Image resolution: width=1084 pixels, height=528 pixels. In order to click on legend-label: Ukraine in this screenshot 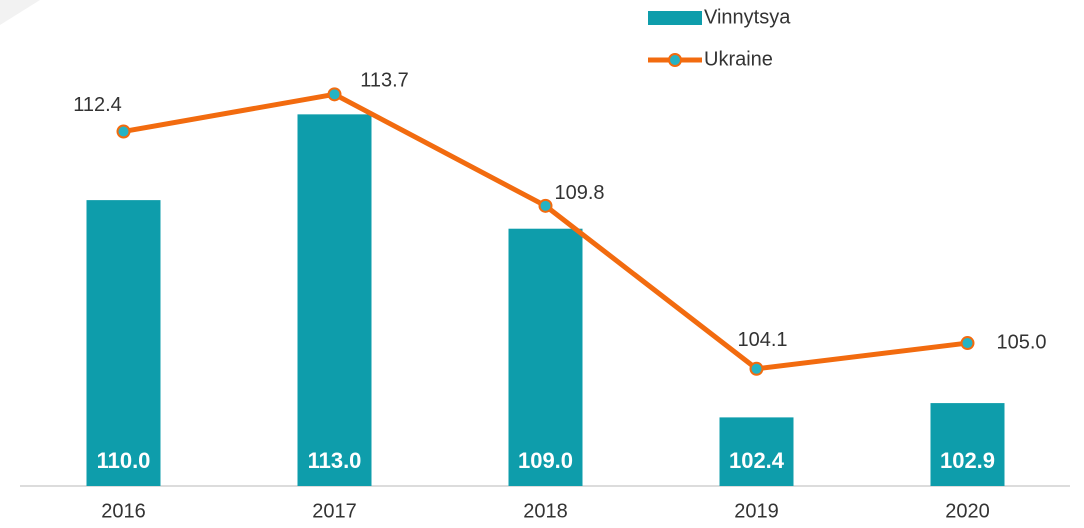, I will do `click(738, 59)`.